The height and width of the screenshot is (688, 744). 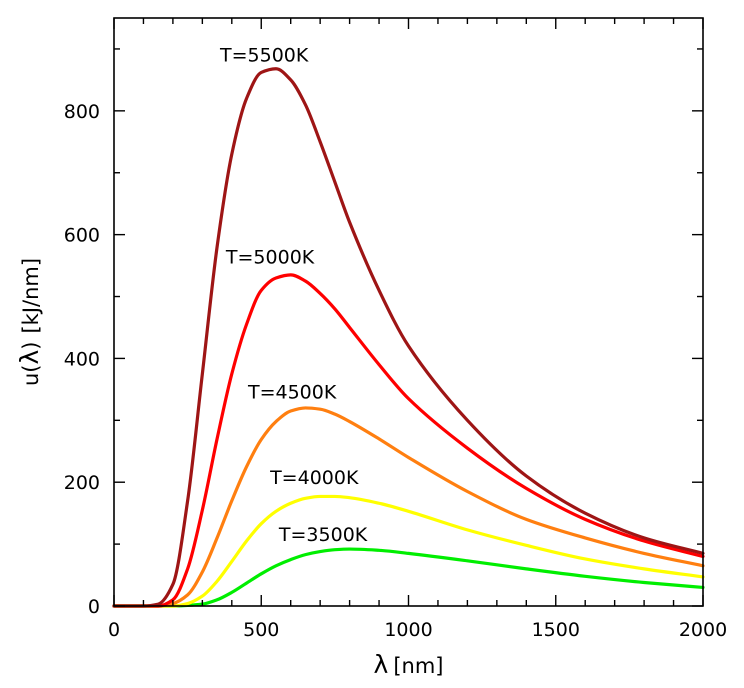 What do you see at coordinates (408, 630) in the screenshot?
I see `x-tick-label: 1000` at bounding box center [408, 630].